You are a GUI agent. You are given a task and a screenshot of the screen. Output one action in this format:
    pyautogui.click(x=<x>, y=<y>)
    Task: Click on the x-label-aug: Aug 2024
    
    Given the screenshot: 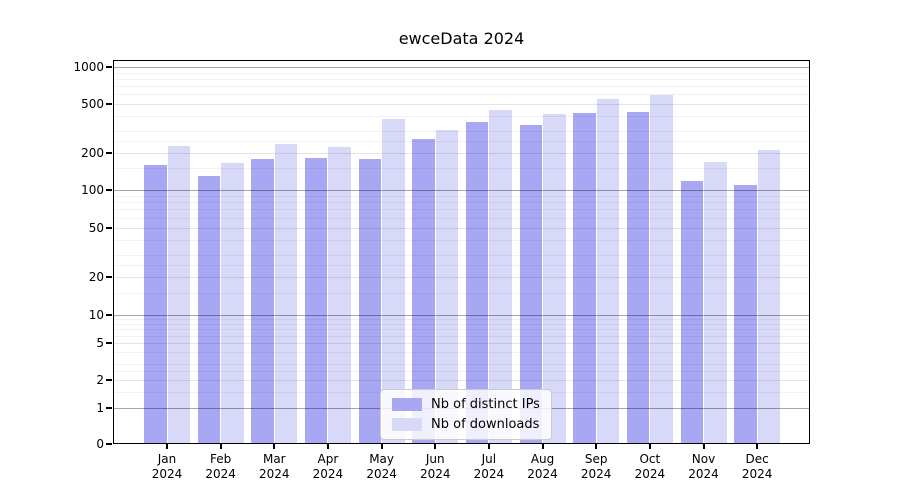 What is the action you would take?
    pyautogui.click(x=543, y=467)
    